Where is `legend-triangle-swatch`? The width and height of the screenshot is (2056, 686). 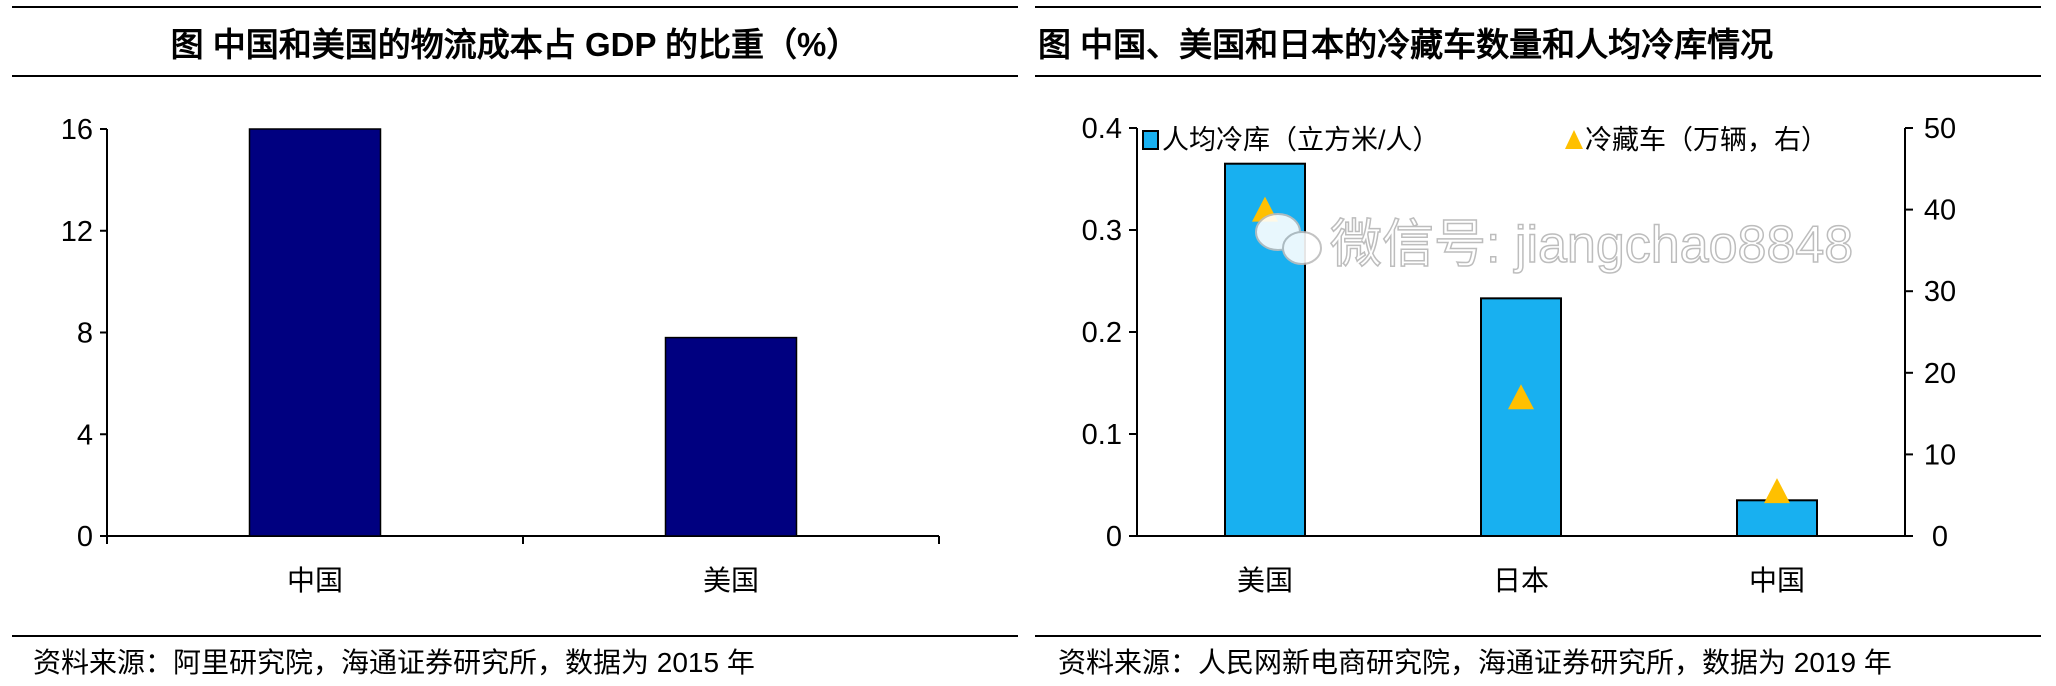
legend-triangle-swatch is located at coordinates (1574, 139).